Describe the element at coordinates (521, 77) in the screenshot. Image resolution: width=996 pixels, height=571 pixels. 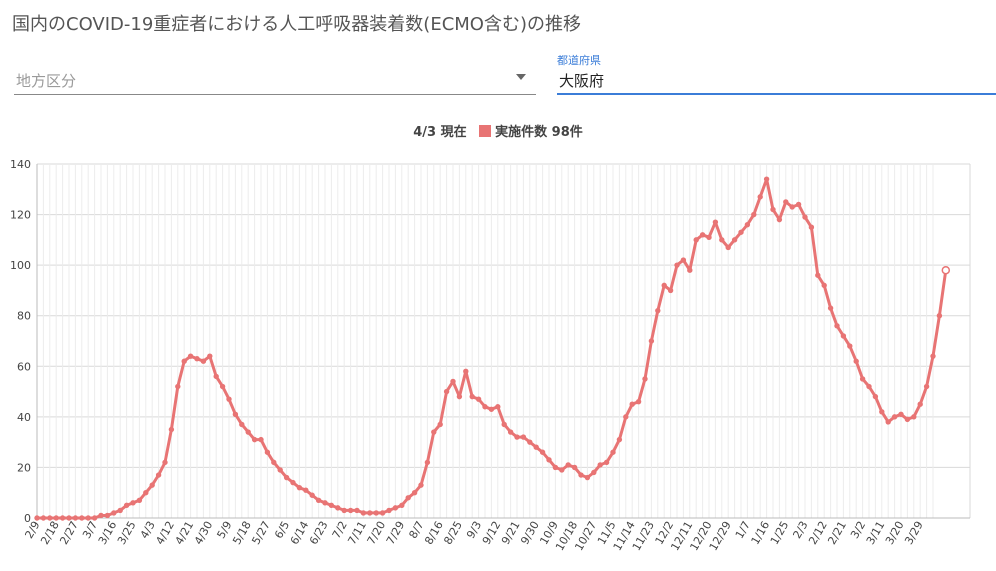
I see `chevron-down-icon` at that location.